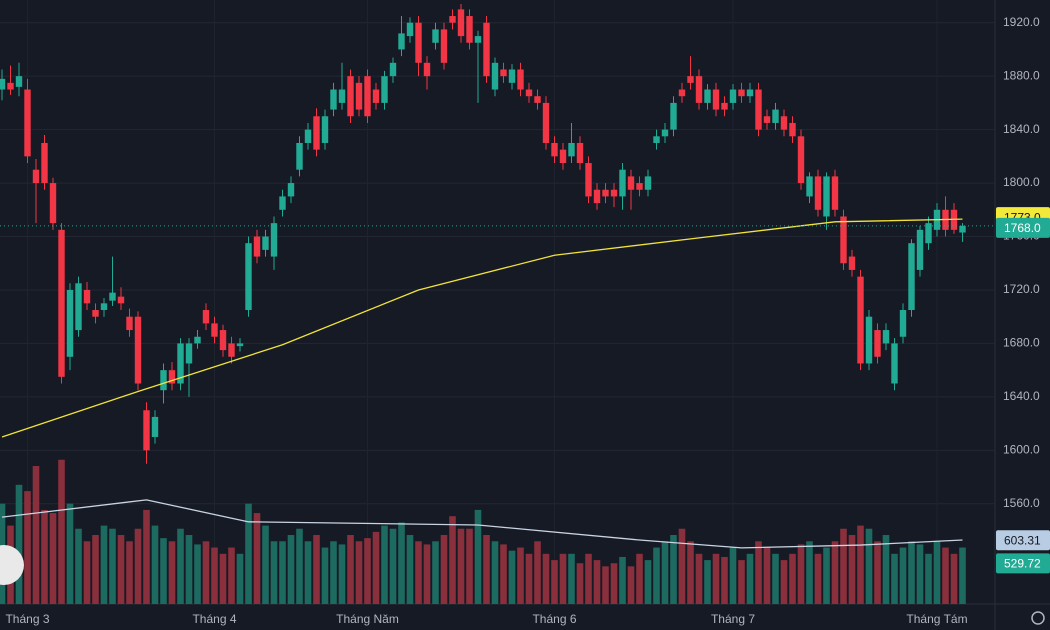 This screenshot has width=1050, height=630. What do you see at coordinates (1021, 396) in the screenshot?
I see `y-tick-label: 1640.0` at bounding box center [1021, 396].